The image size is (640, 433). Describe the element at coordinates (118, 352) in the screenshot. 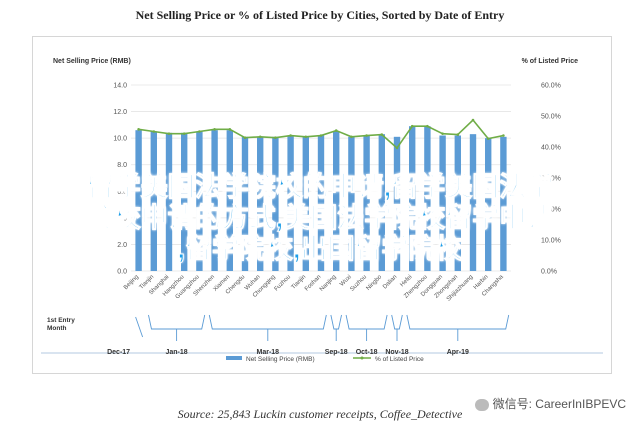

I see `timeline-month: Dec-17` at that location.